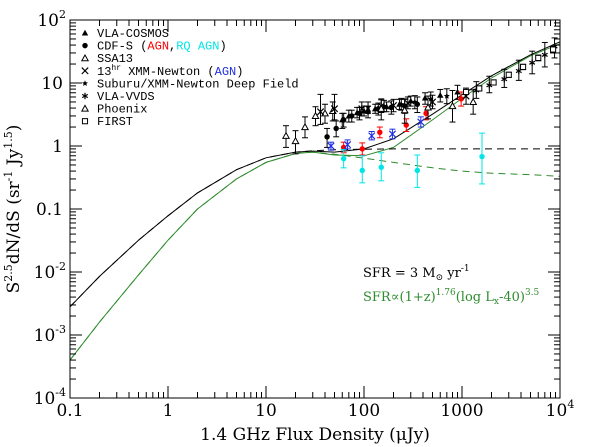  What do you see at coordinates (364, 411) in the screenshot?
I see `x-tick-label: 100` at bounding box center [364, 411].